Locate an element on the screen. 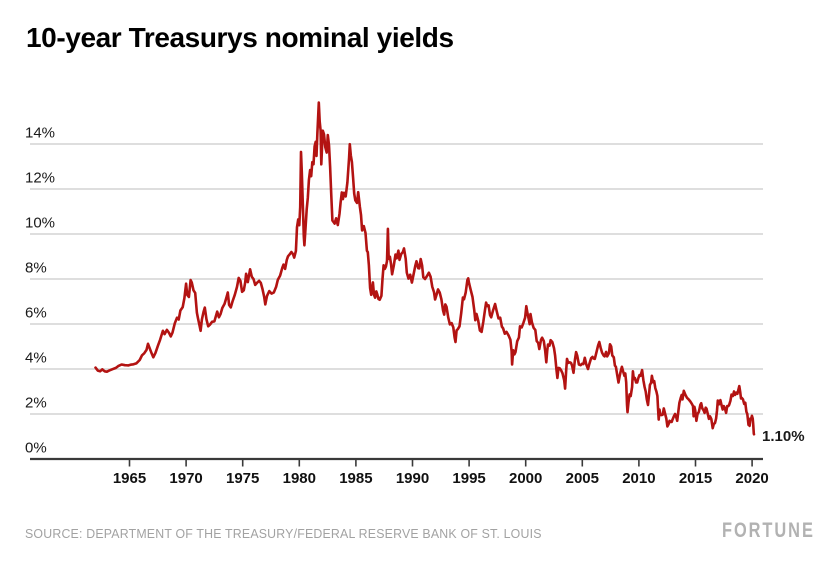 This screenshot has width=840, height=578. x-tick-label: 1985 is located at coordinates (355, 478).